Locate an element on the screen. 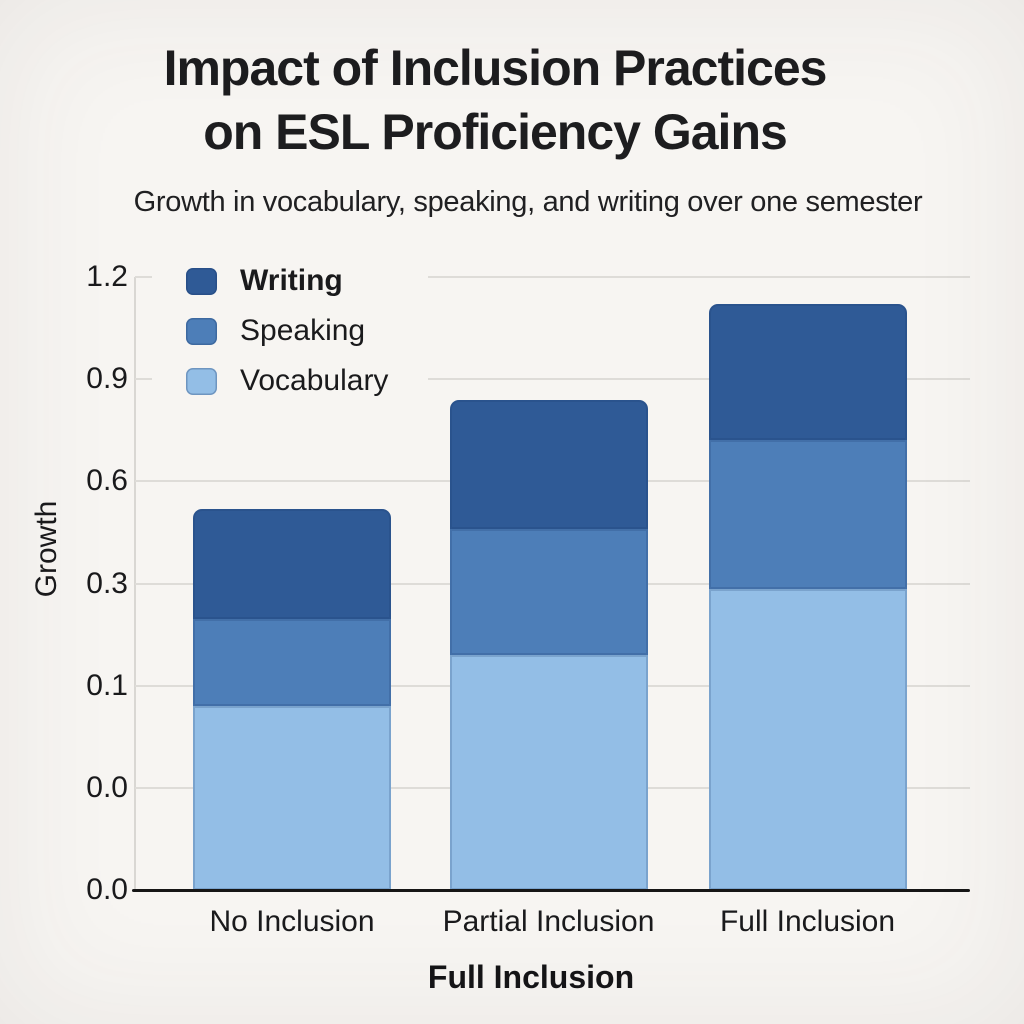 Image resolution: width=1024 pixels, height=1024 pixels. legend: Writing Speaking Vocabulary is located at coordinates (290, 331).